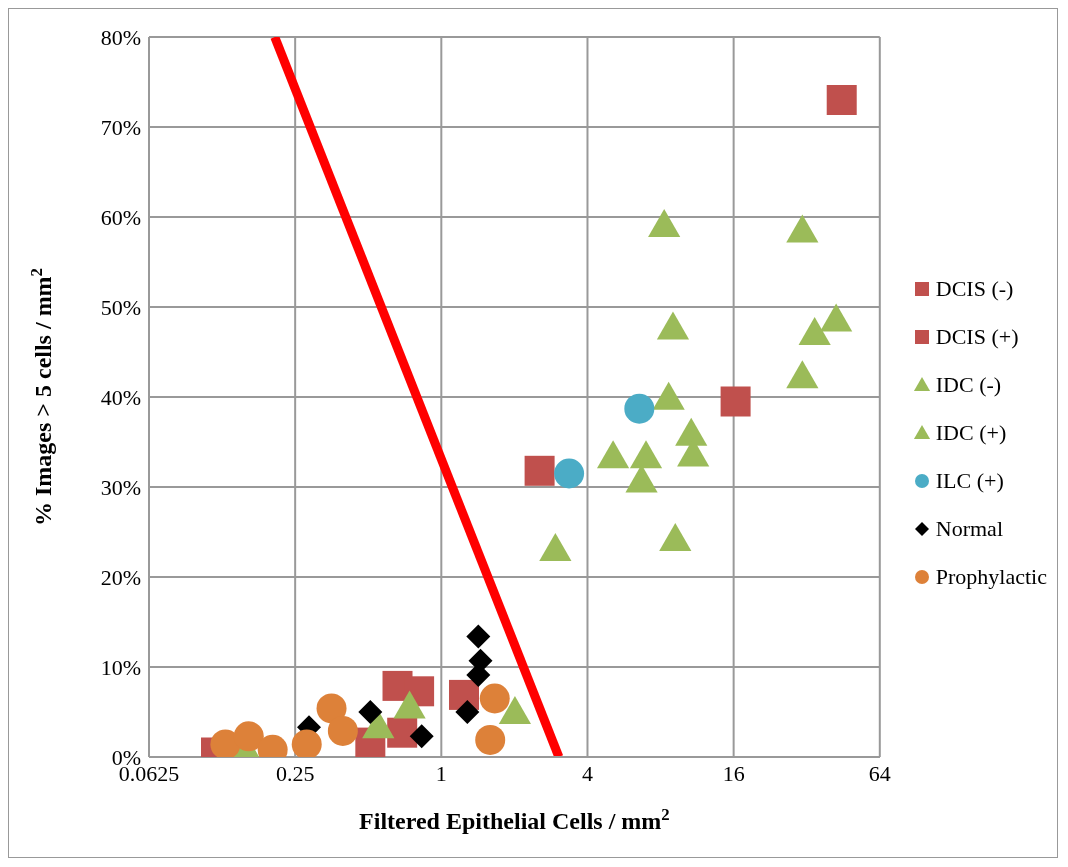  Describe the element at coordinates (733, 773) in the screenshot. I see `x-tick-label: 16` at that location.